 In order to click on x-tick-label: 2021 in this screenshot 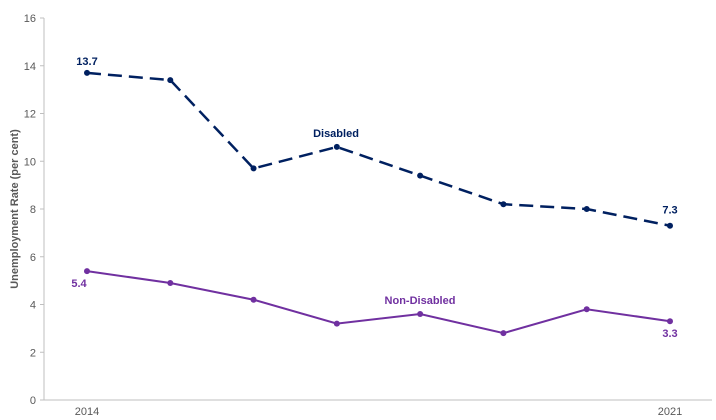, I will do `click(670, 412)`.